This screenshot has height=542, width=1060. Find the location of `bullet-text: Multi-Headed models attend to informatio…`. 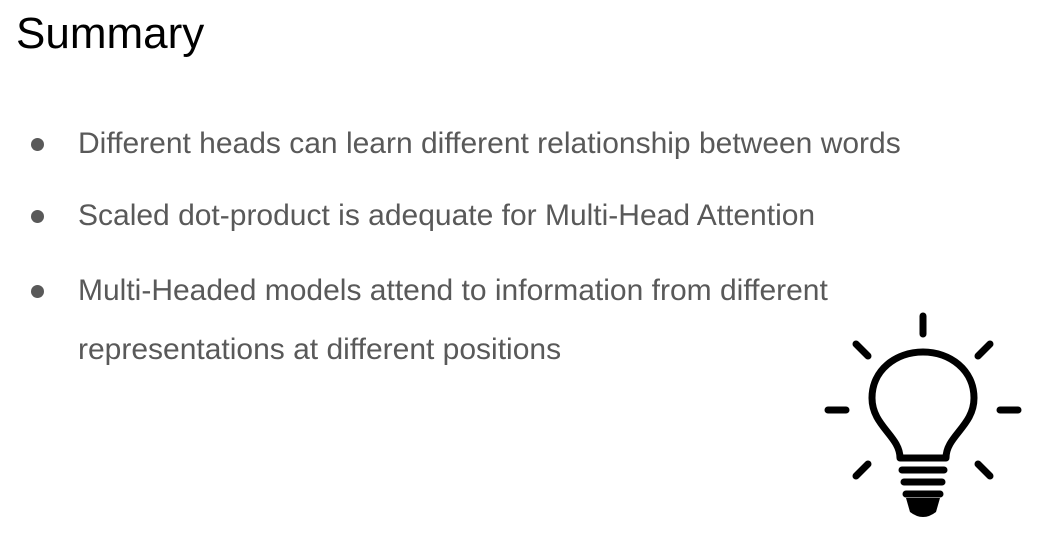

bullet-text: Multi-Headed models attend to informatio… is located at coordinates (453, 290).